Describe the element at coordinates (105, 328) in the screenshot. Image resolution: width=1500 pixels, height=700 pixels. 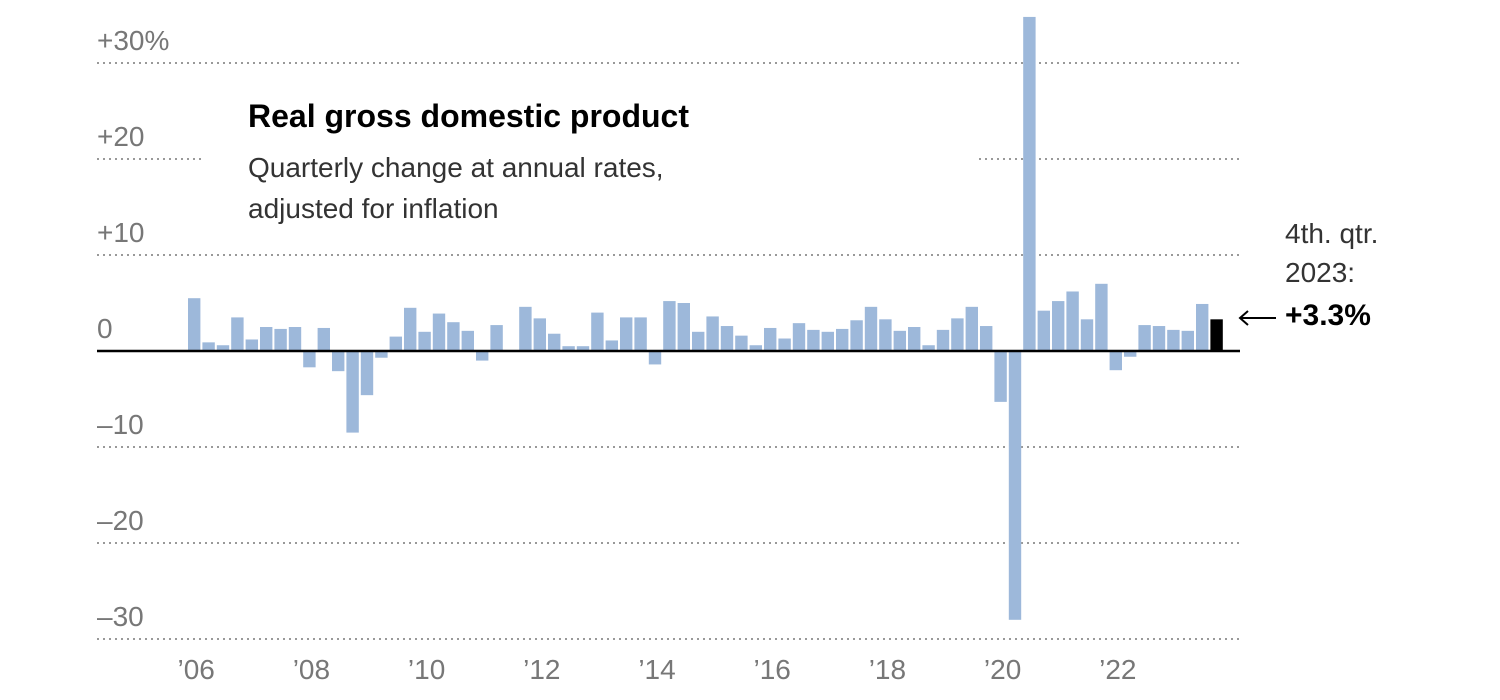
I see `y-tick-label: 0` at that location.